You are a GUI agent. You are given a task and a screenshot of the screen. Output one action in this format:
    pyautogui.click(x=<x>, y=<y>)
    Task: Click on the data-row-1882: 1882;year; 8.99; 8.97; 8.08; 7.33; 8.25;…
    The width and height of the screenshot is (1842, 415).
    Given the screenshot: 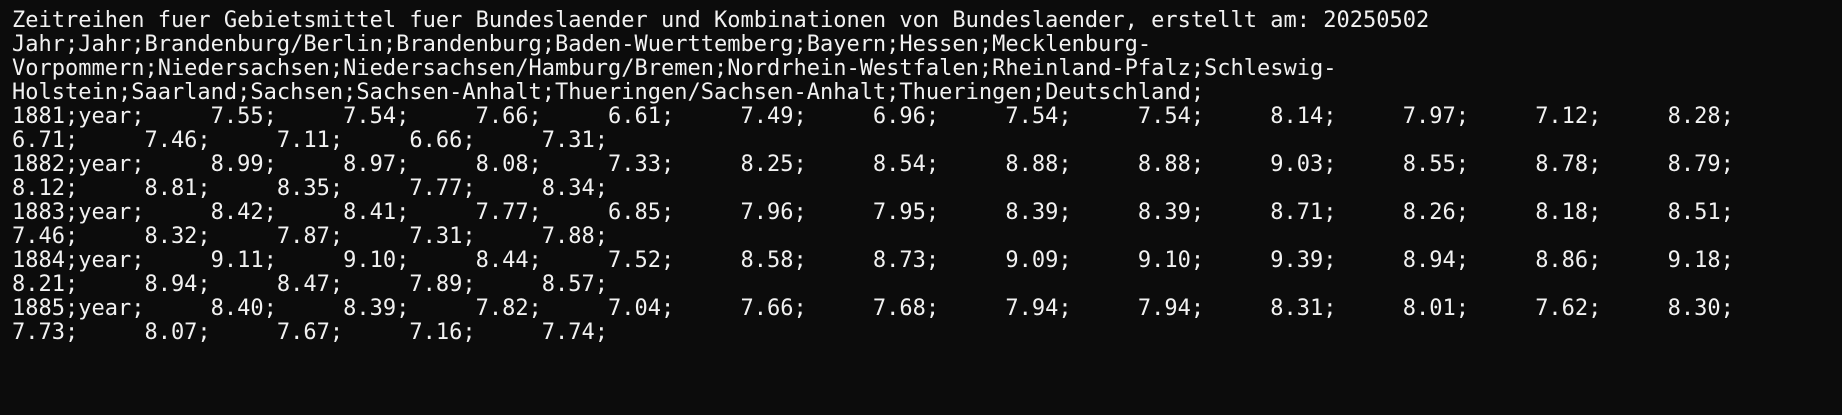 What is the action you would take?
    pyautogui.click(x=873, y=165)
    